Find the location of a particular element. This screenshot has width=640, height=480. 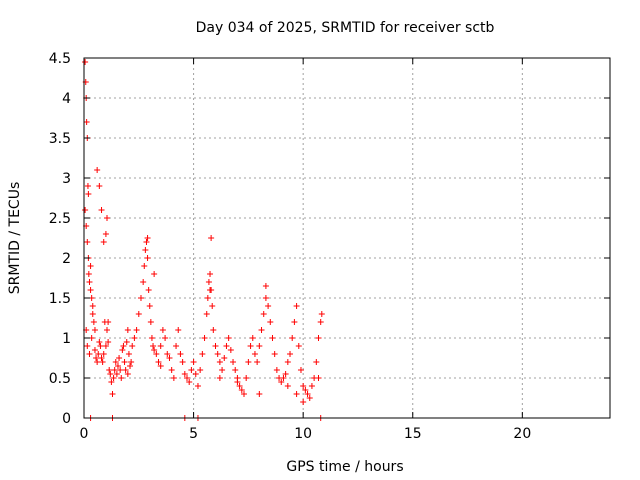

x-tick-label: 5 is located at coordinates (193, 434).